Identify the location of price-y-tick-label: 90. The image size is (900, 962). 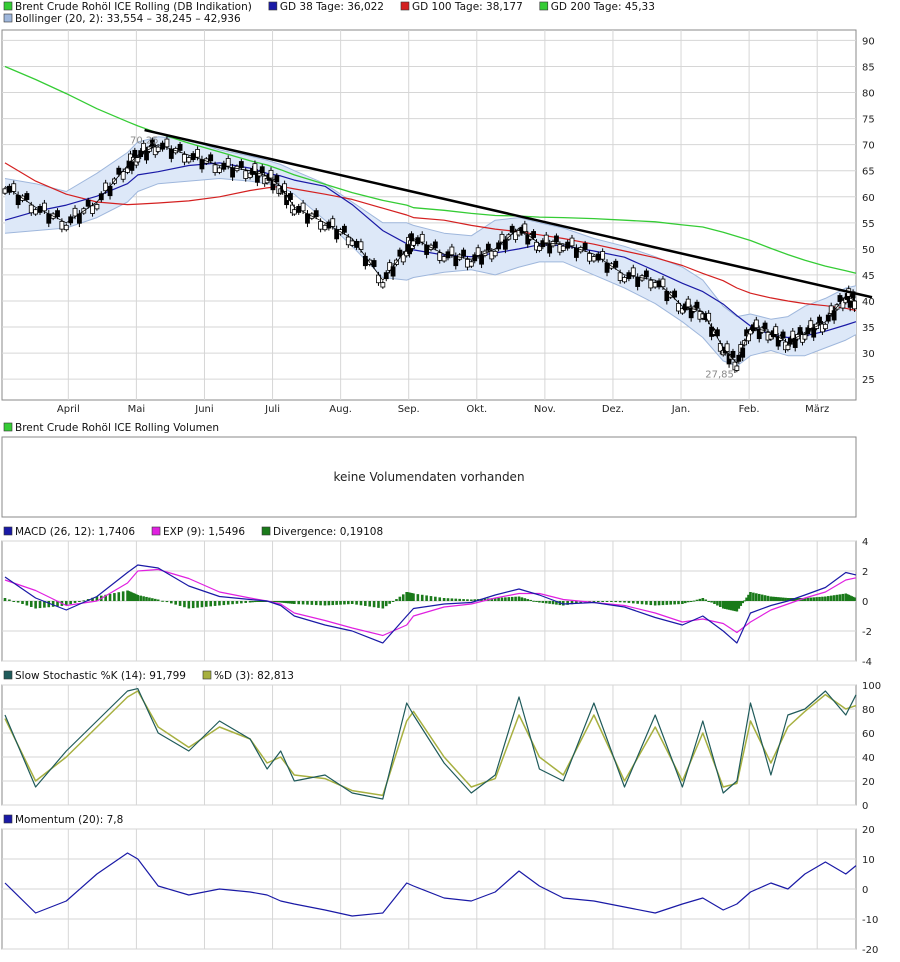
(868, 41).